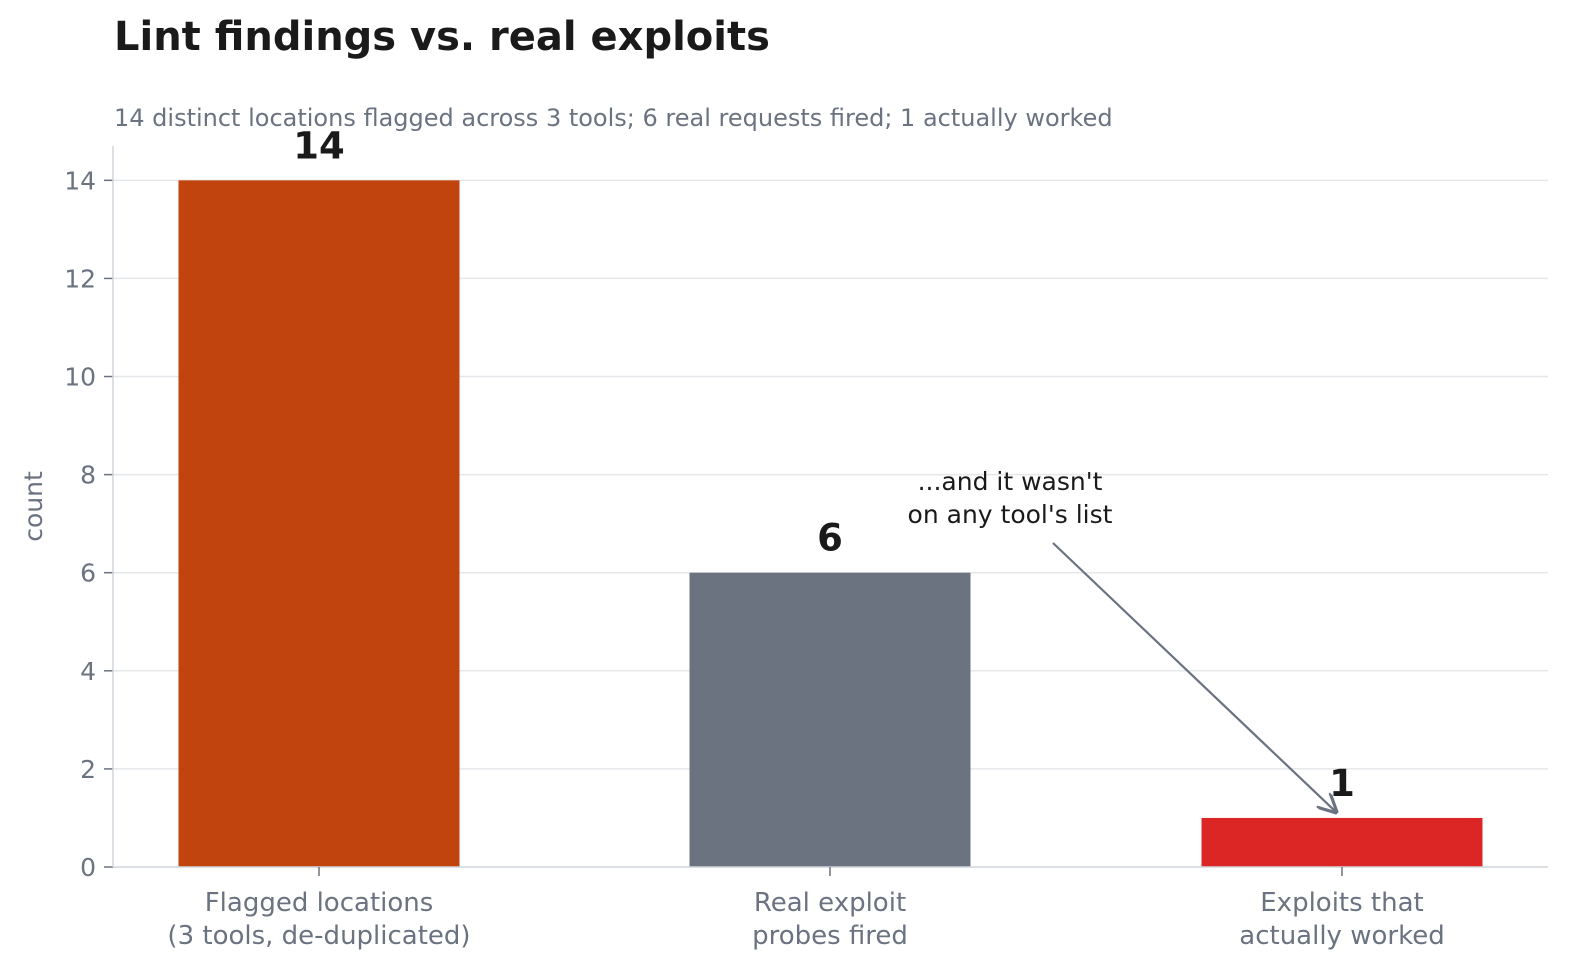  Describe the element at coordinates (442, 37) in the screenshot. I see `chart-title: Lint findings vs. real exploits` at that location.